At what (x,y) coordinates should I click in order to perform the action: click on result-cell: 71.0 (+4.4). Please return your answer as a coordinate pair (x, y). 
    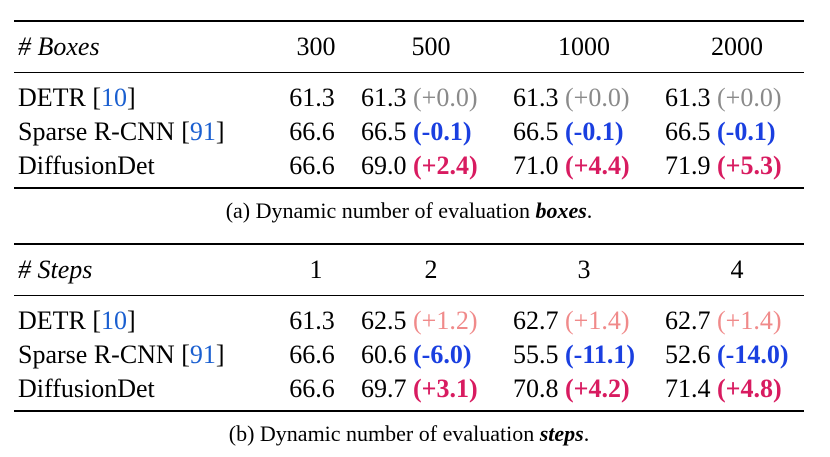
    Looking at the image, I should click on (571, 165).